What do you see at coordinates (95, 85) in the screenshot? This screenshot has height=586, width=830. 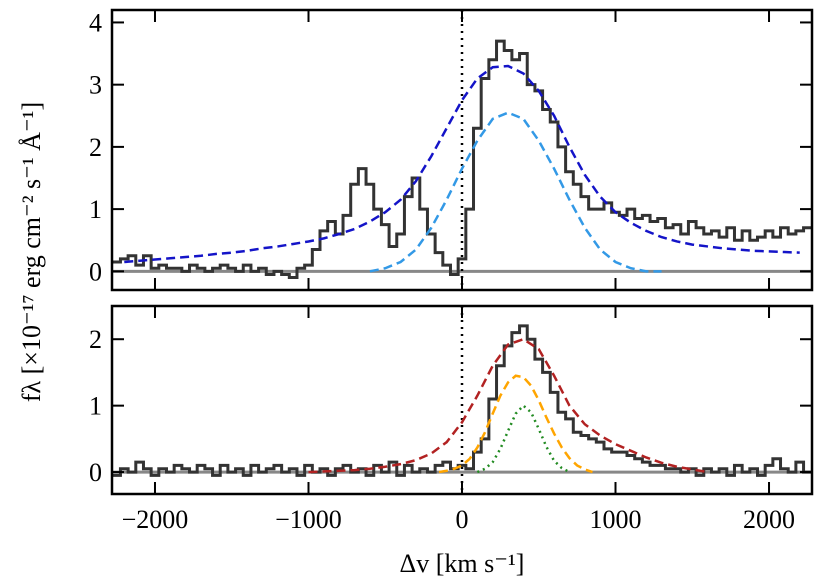 I see `y-tick-label: 3` at bounding box center [95, 85].